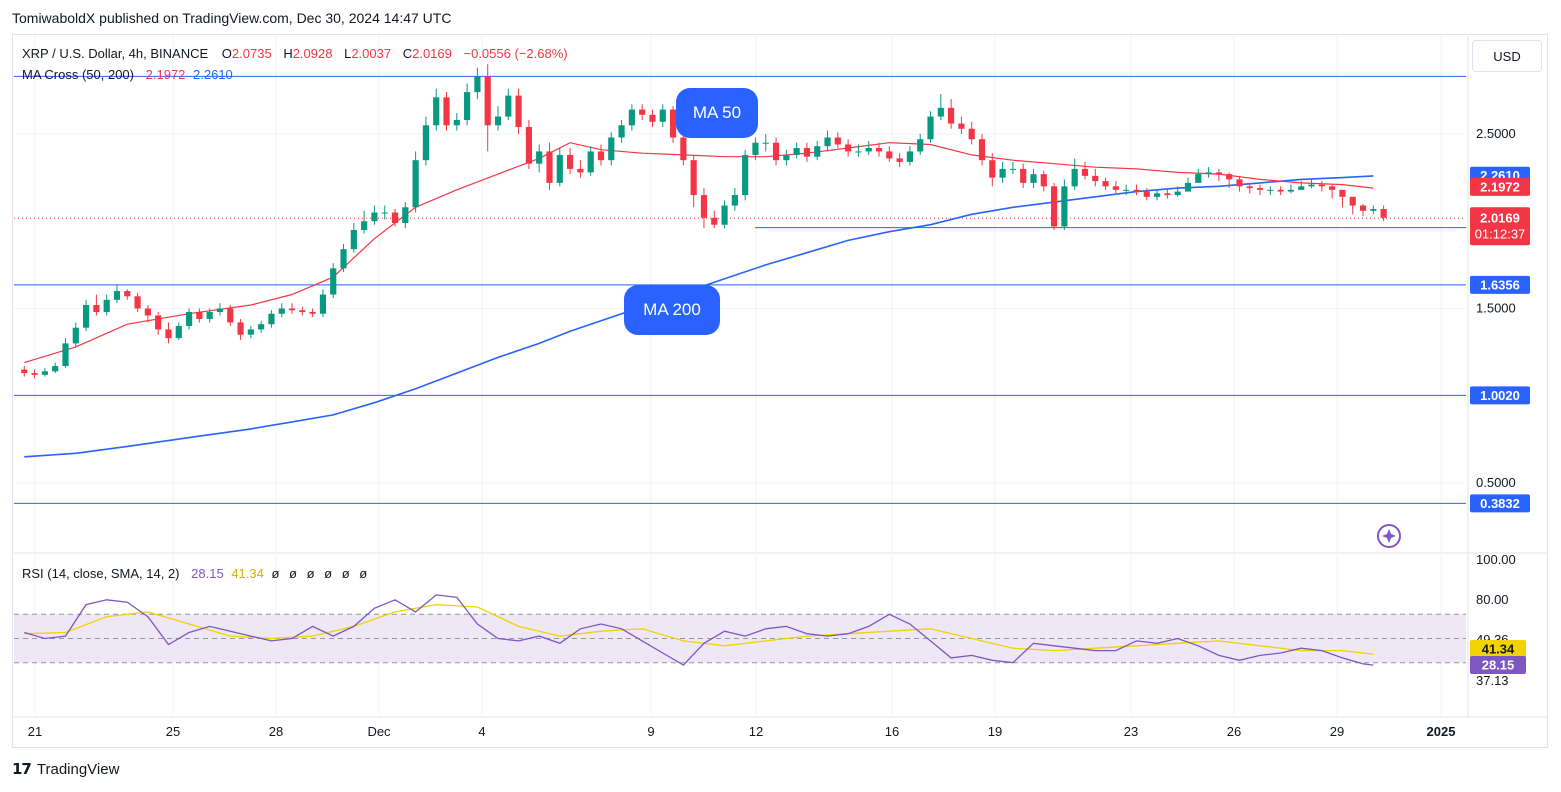 The height and width of the screenshot is (792, 1561). What do you see at coordinates (65, 769) in the screenshot?
I see `tradingview-logo: 17 TradingView` at bounding box center [65, 769].